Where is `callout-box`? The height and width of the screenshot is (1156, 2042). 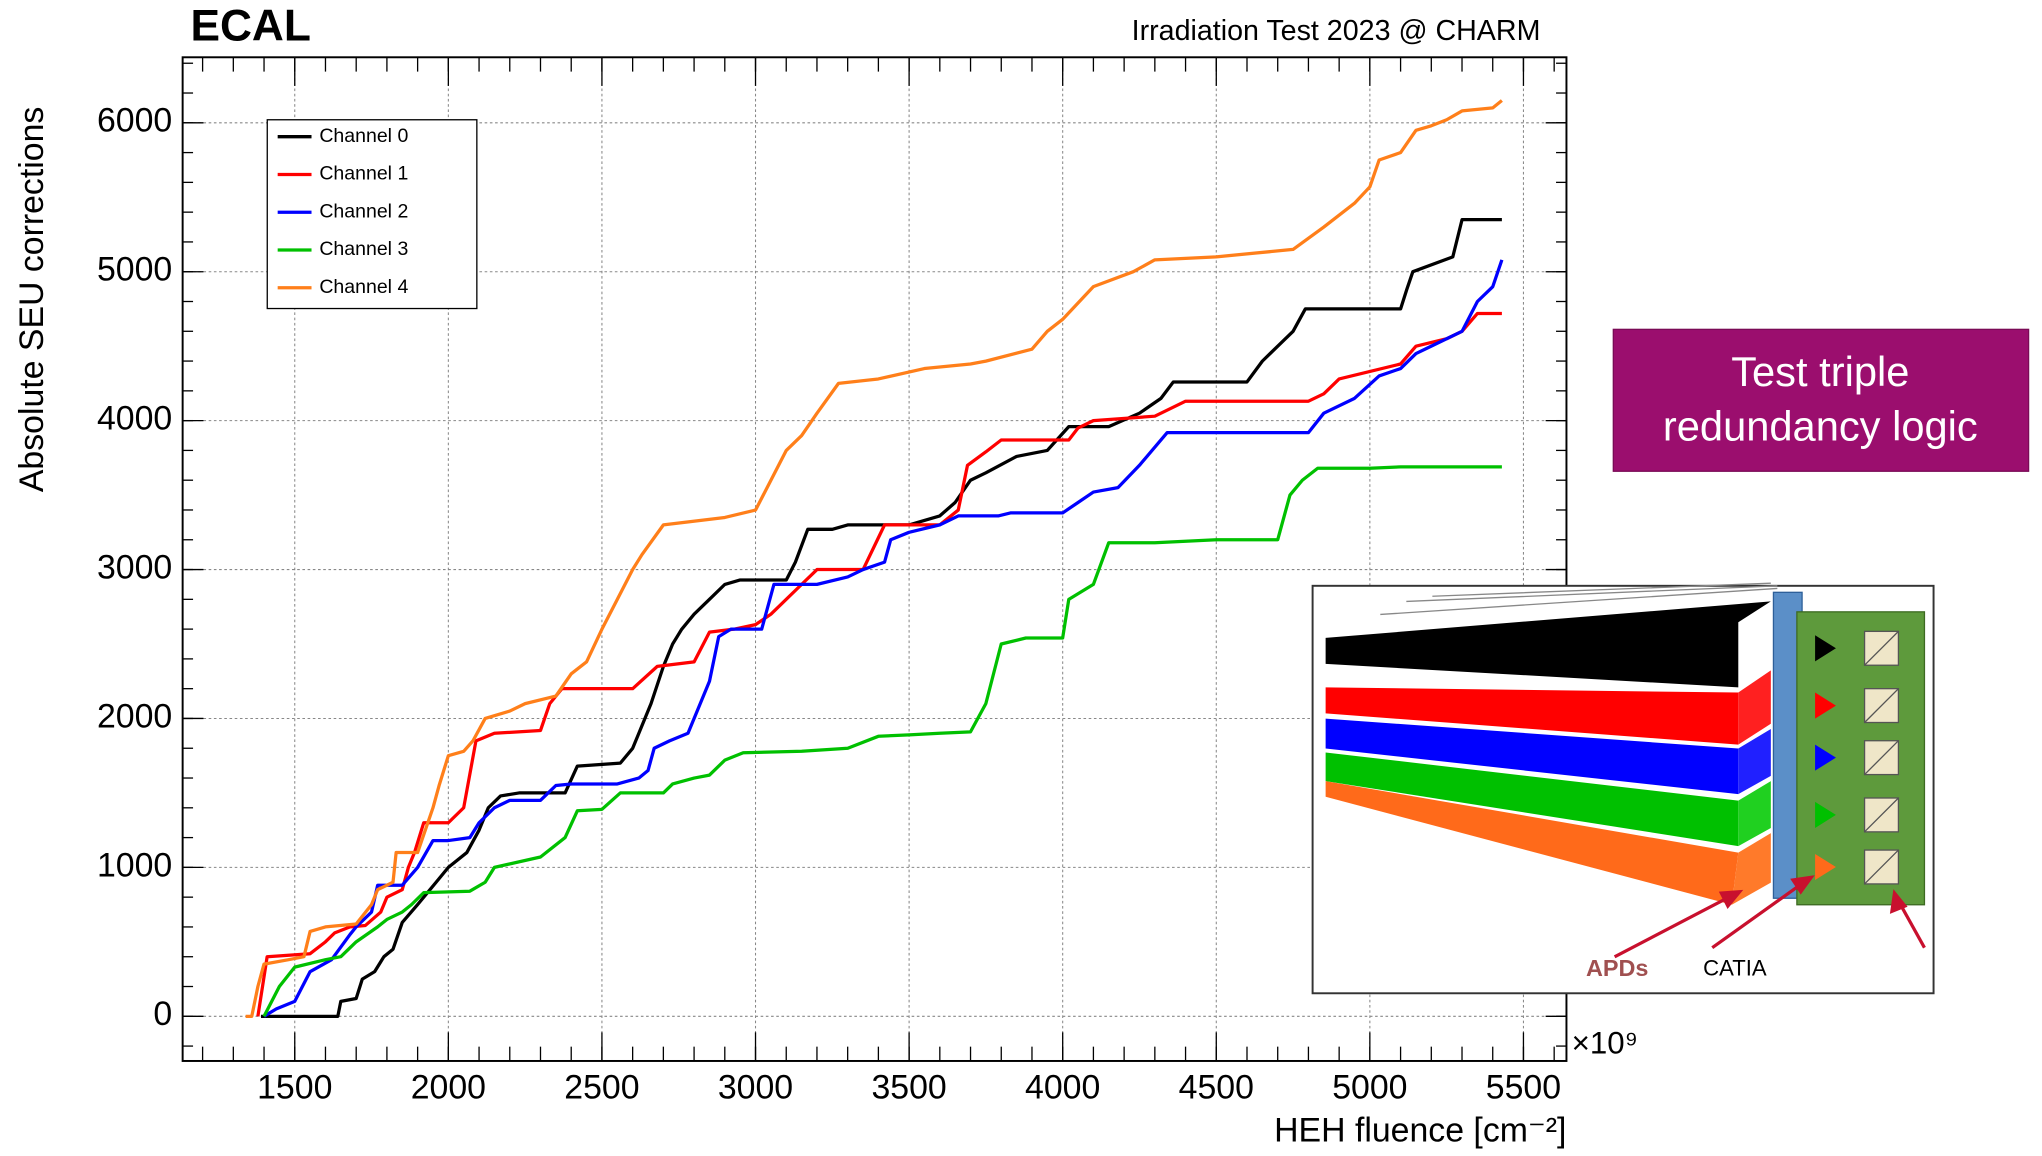 callout-box is located at coordinates (1821, 400).